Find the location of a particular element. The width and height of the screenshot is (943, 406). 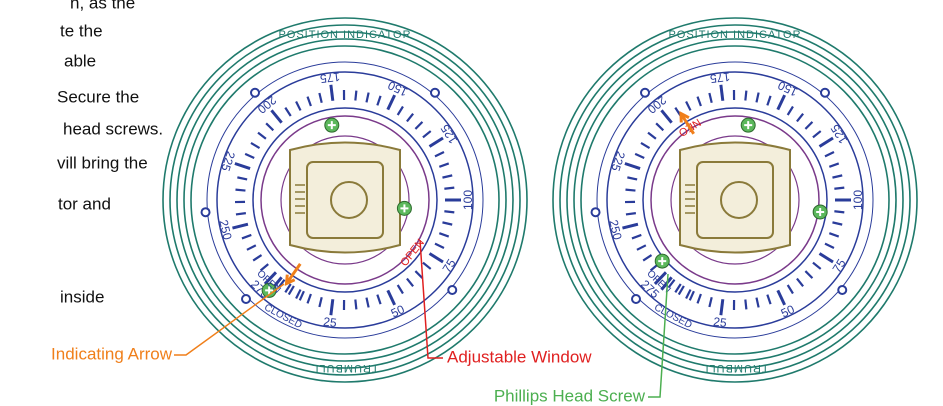

scale-label: 25 is located at coordinates (720, 322).